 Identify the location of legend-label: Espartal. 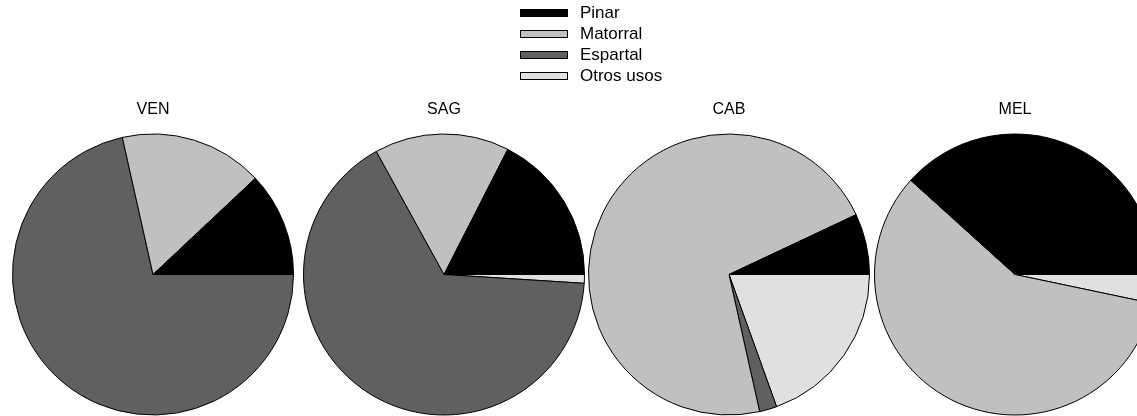
(611, 54).